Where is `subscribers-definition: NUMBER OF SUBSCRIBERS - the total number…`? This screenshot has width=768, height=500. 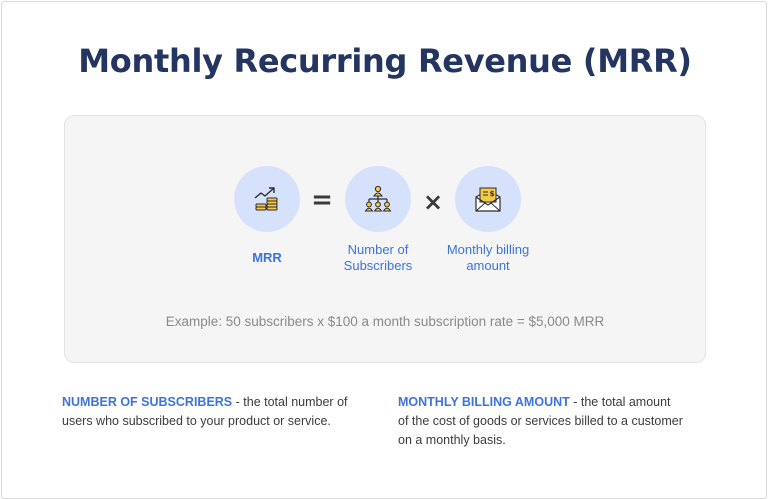
subscribers-definition: NUMBER OF SUBSCRIBERS - the total number… is located at coordinates (217, 412).